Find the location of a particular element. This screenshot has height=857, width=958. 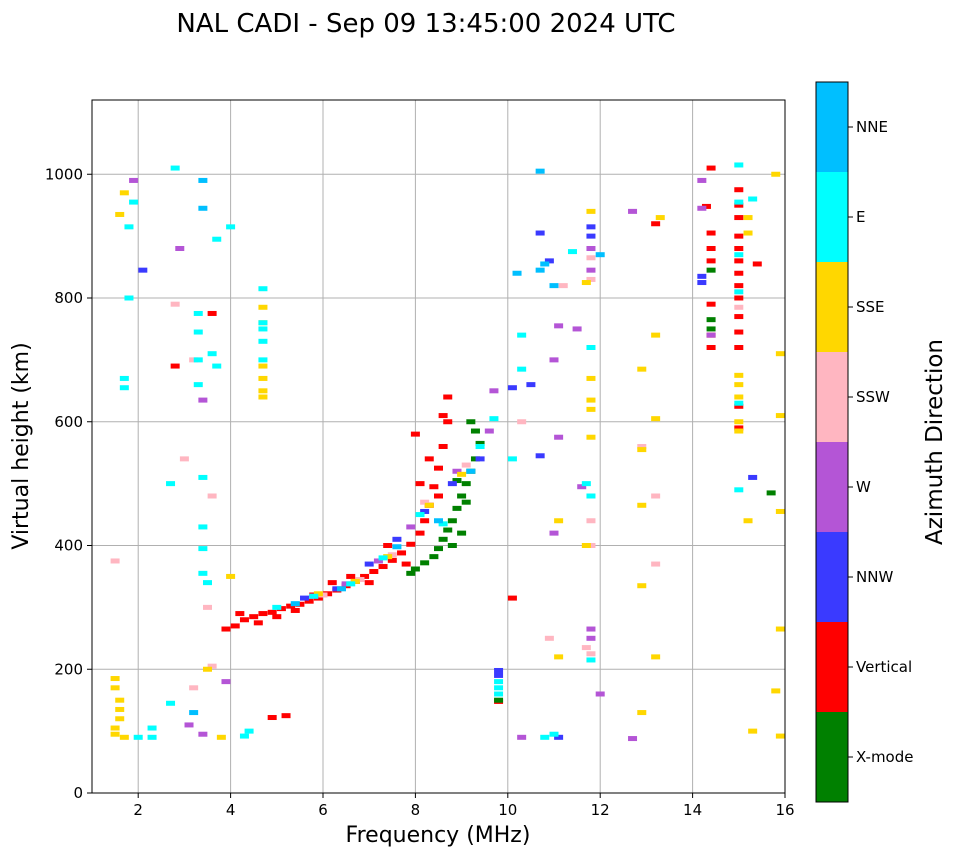

colorbar: X-mode Vertical NNW W SSW SSE E NNE is located at coordinates (864, 442).